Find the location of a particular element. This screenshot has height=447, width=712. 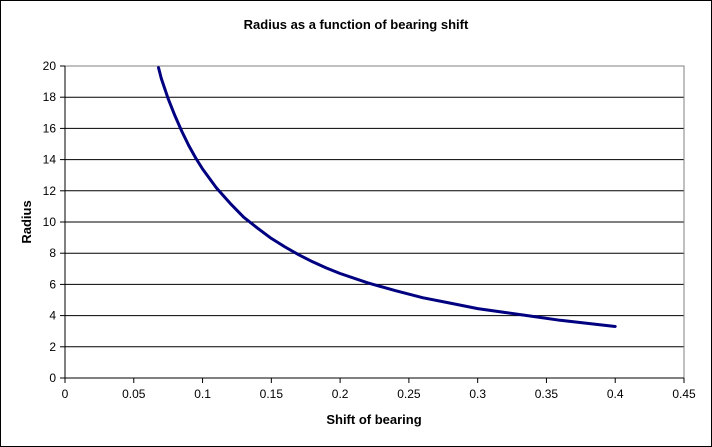

y-tick-label: 10 is located at coordinates (50, 222).